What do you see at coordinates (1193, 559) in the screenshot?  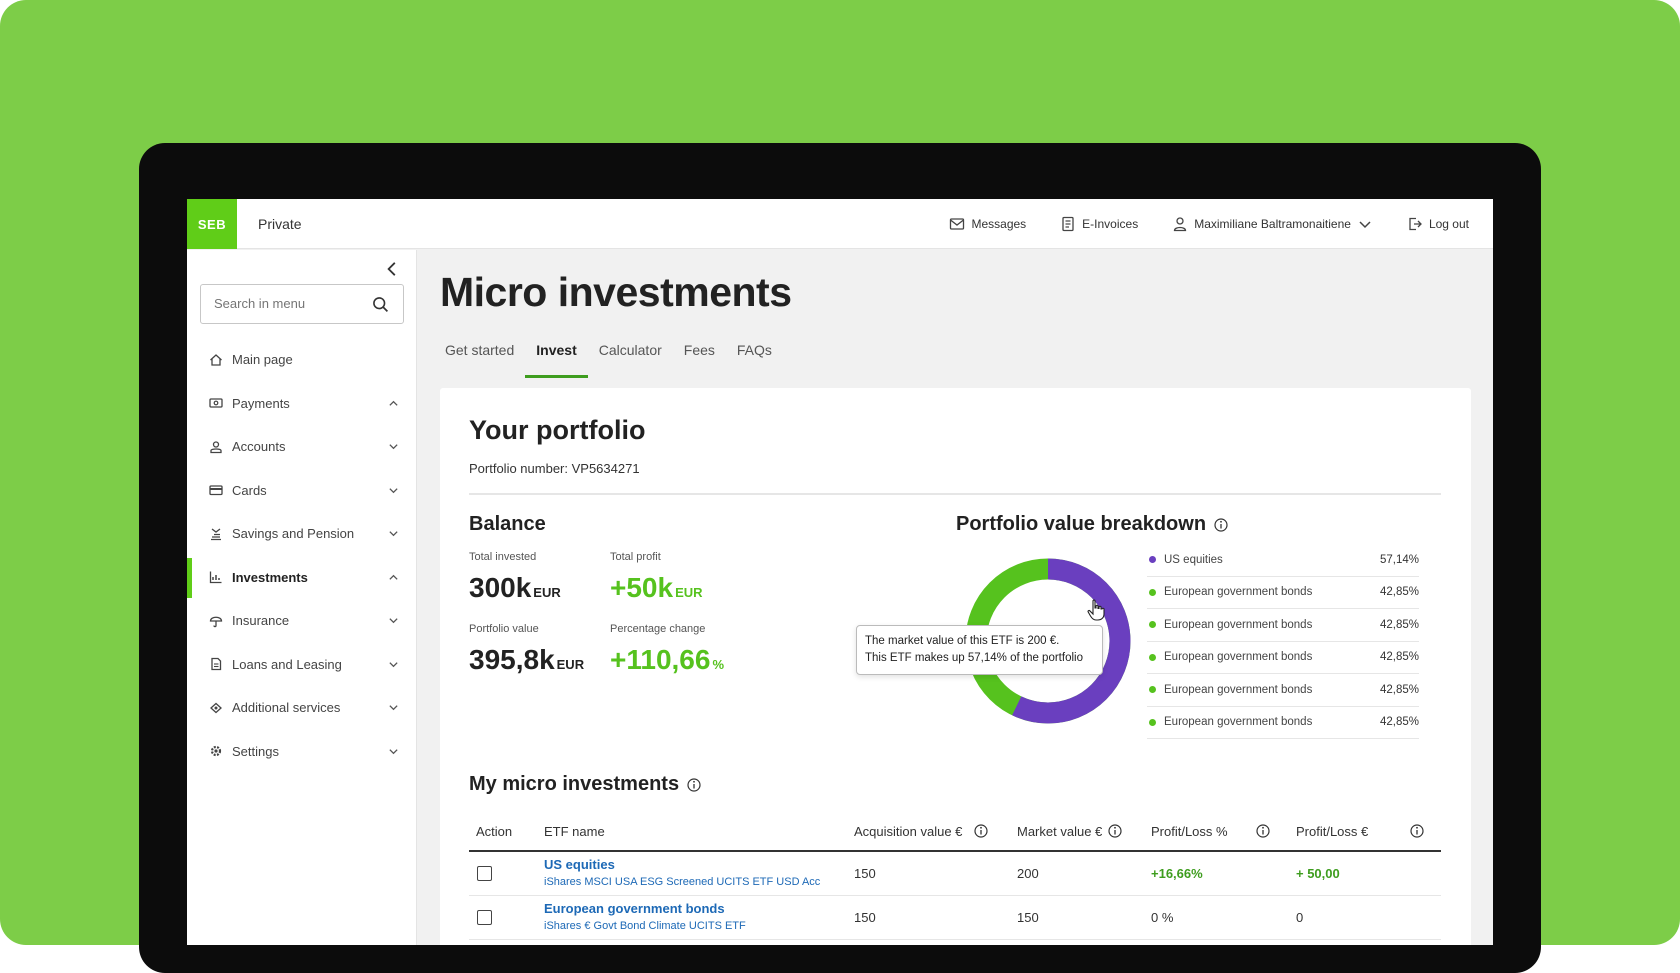 I see `legend-name: US equities` at bounding box center [1193, 559].